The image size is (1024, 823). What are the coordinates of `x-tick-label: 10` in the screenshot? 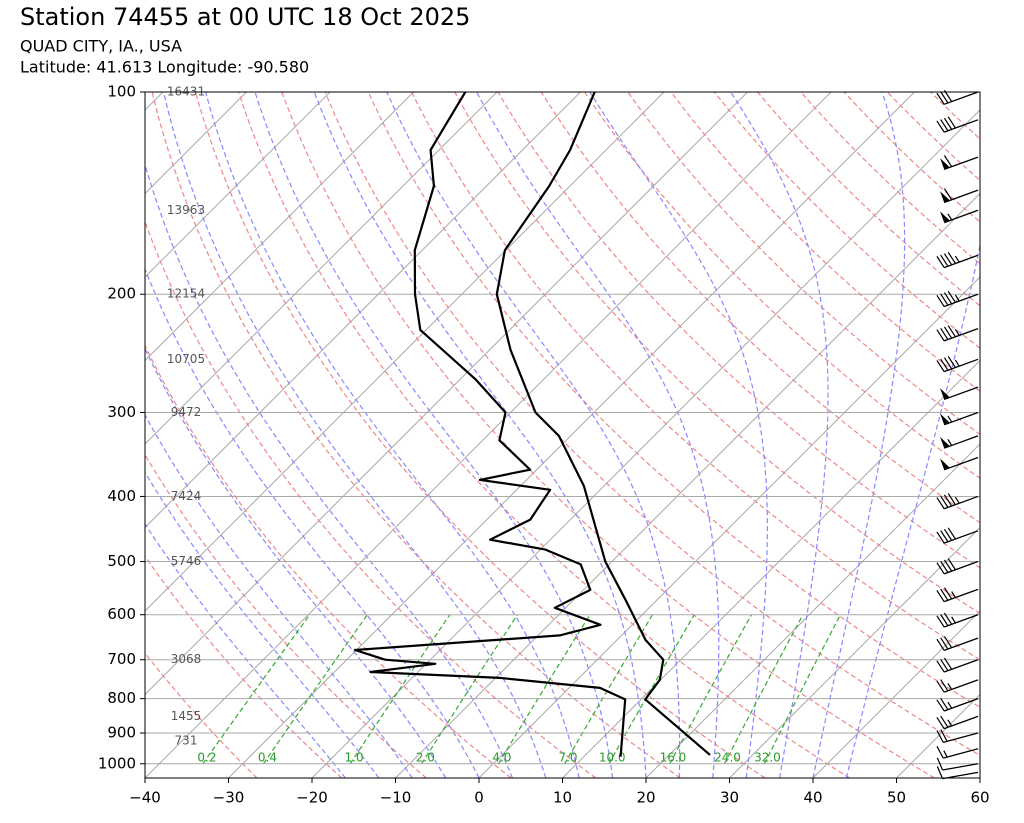 It's located at (562, 798).